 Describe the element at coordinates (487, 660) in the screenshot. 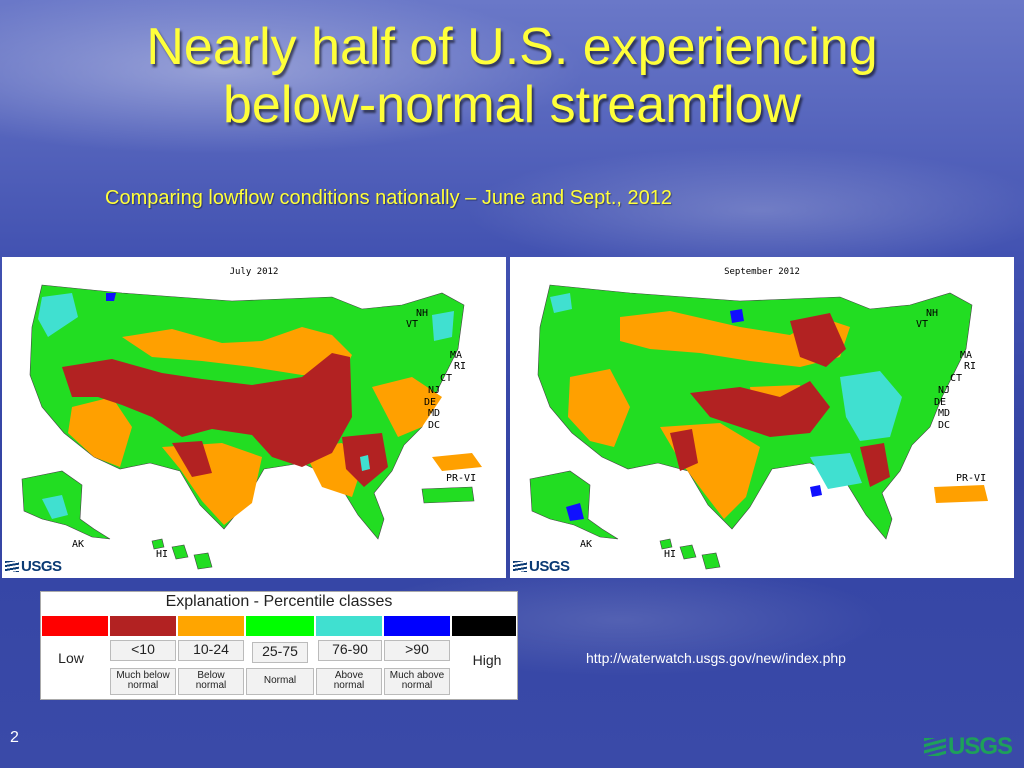

I see `legend-high-label: High` at that location.